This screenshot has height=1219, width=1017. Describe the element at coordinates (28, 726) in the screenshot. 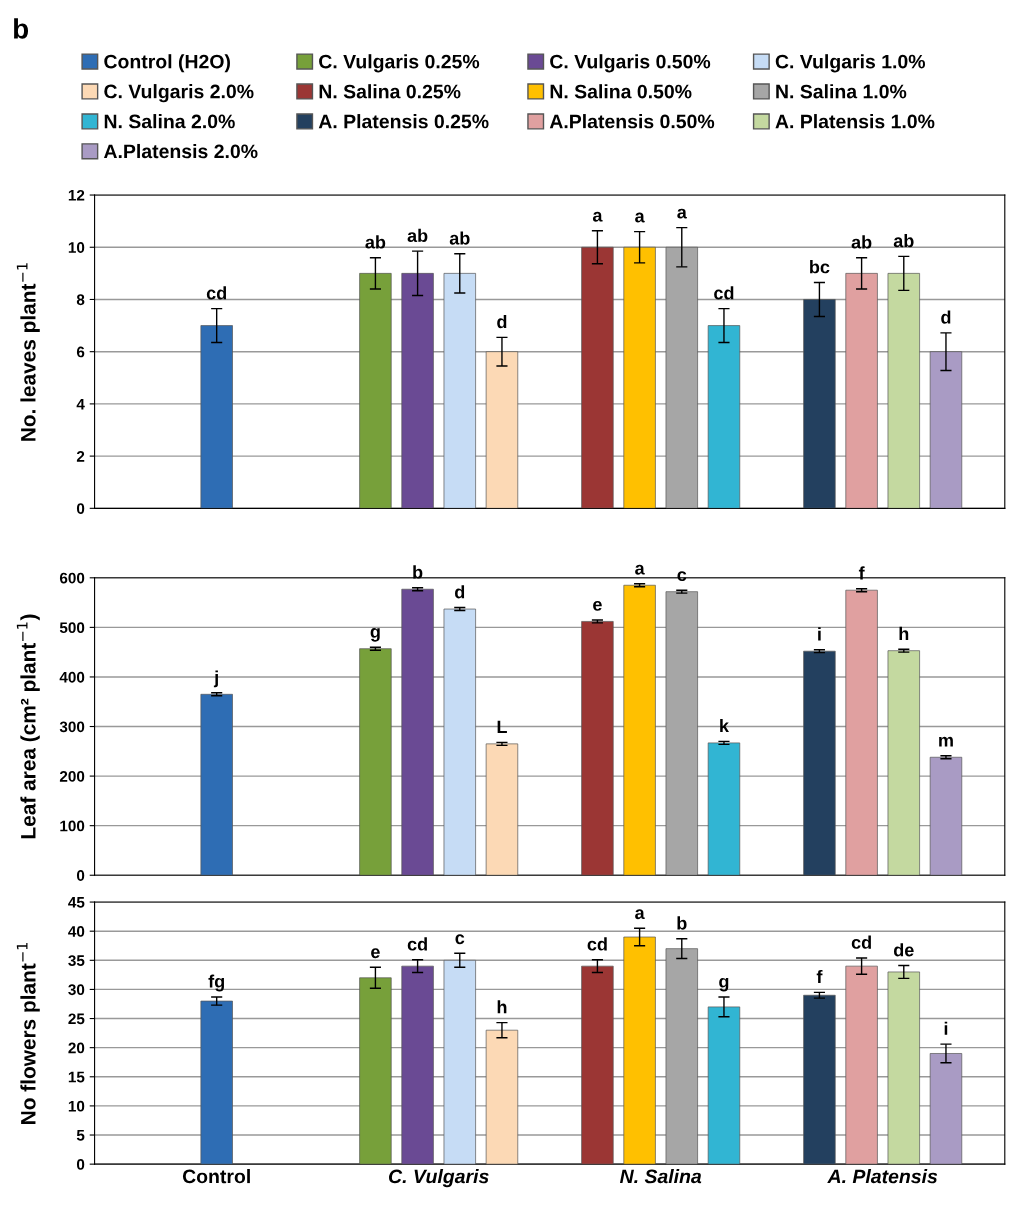

I see `y-axis-title: Leaf area (cm² plant$^{−1}$)` at that location.